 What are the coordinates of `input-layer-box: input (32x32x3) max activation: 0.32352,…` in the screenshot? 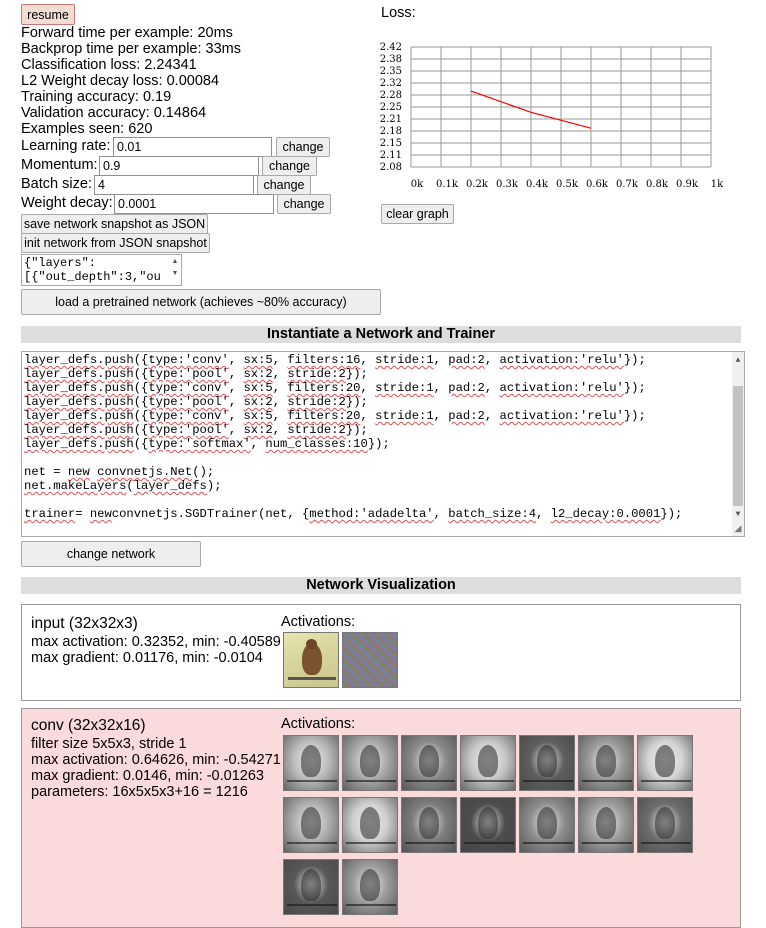 It's located at (381, 652).